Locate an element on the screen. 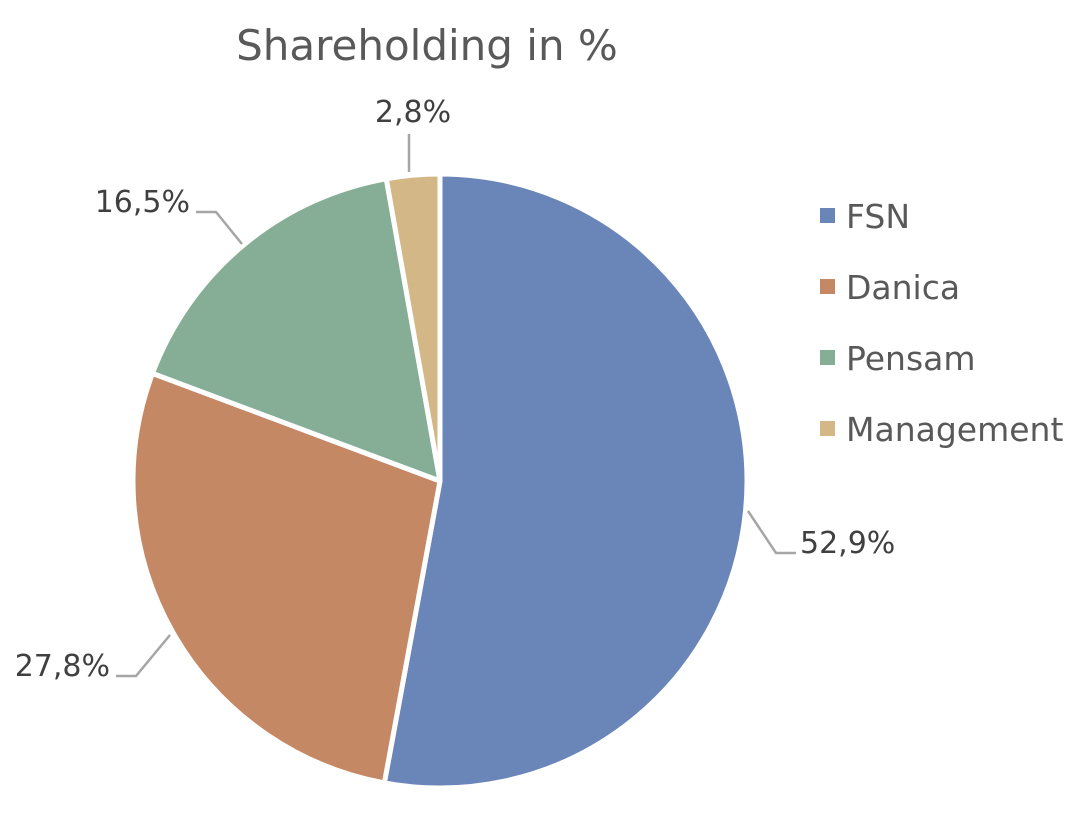 The image size is (1090, 814). pie-slice-management is located at coordinates (413, 327).